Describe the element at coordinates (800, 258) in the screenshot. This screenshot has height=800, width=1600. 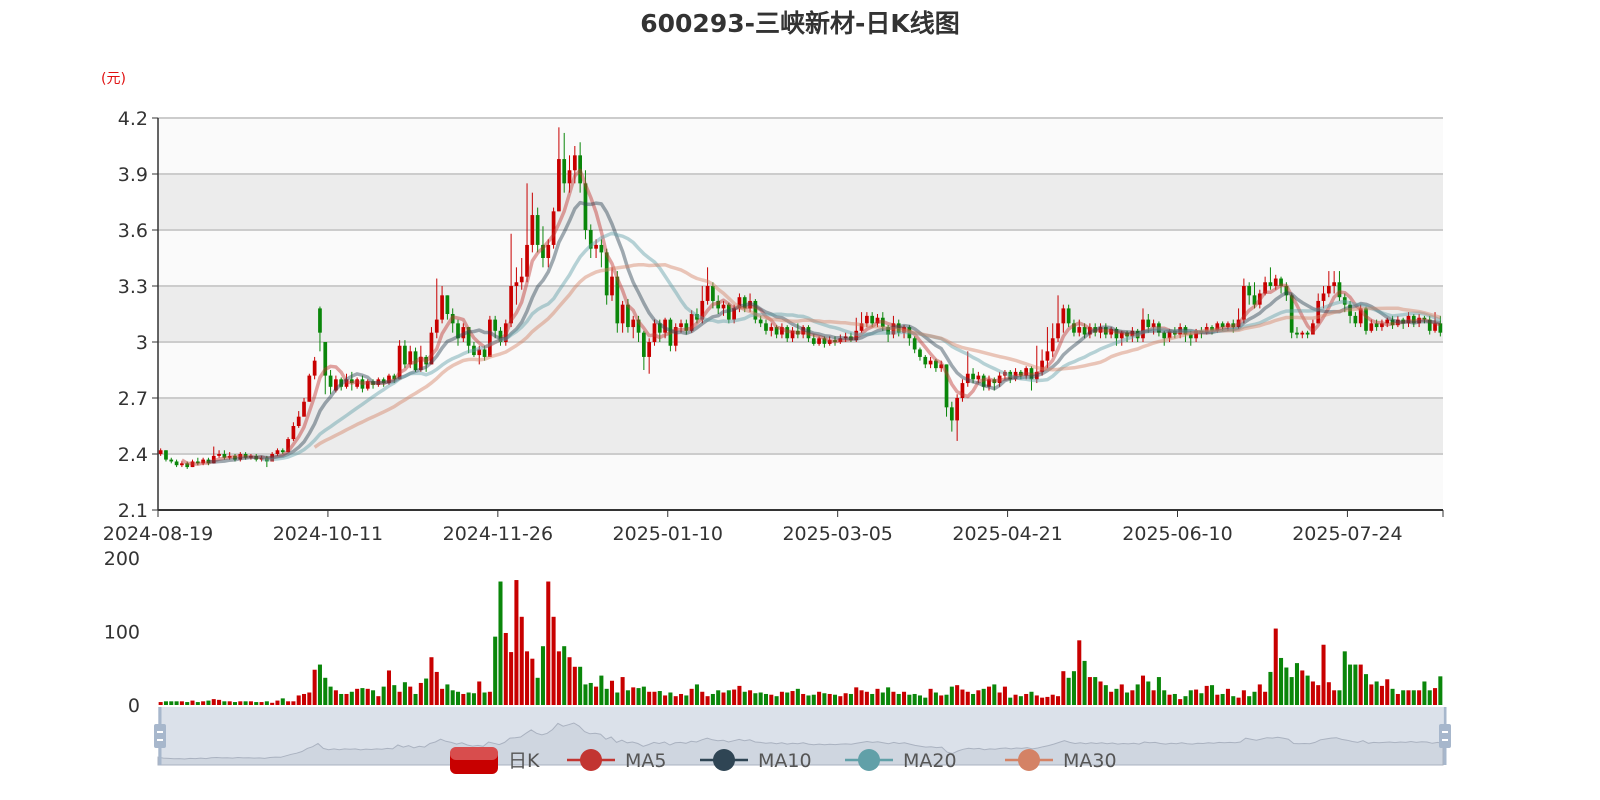
I see `grid-band` at that location.